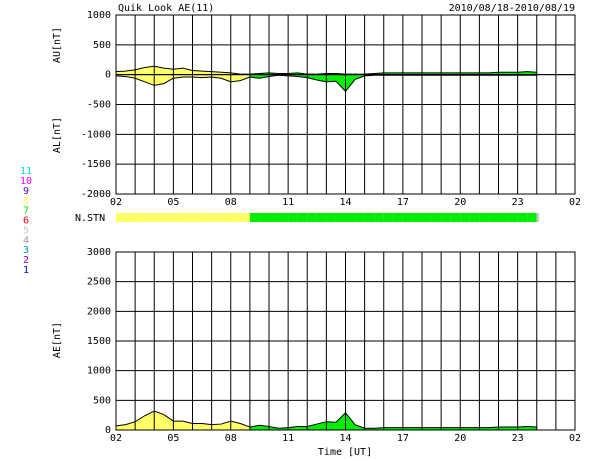 The height and width of the screenshot is (460, 590). Describe the element at coordinates (96, 134) in the screenshot. I see `y-tick-label: -1000` at that location.